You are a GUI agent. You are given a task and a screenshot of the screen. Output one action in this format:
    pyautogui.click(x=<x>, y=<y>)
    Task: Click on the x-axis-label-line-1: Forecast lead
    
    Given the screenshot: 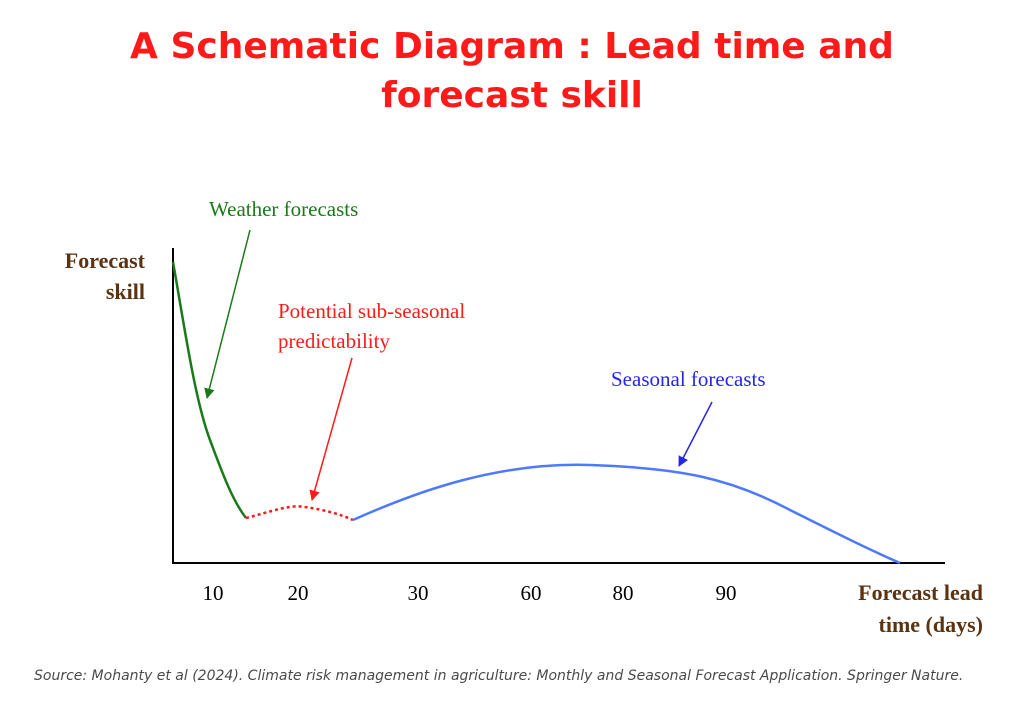 What is the action you would take?
    pyautogui.click(x=920, y=592)
    